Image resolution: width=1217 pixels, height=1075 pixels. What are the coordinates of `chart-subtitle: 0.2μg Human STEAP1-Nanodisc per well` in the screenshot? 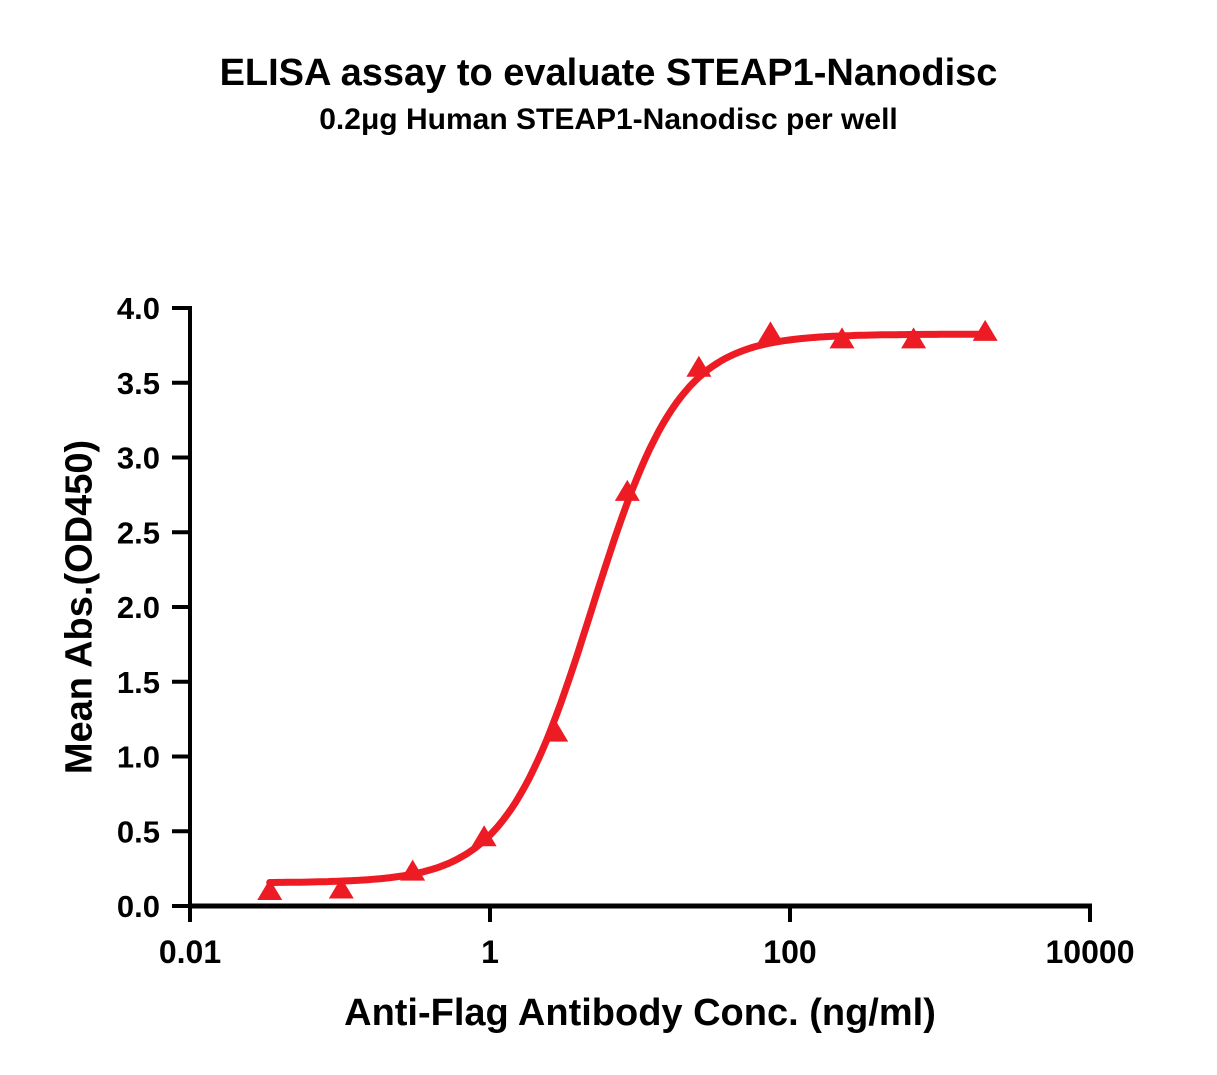 It's located at (608, 119).